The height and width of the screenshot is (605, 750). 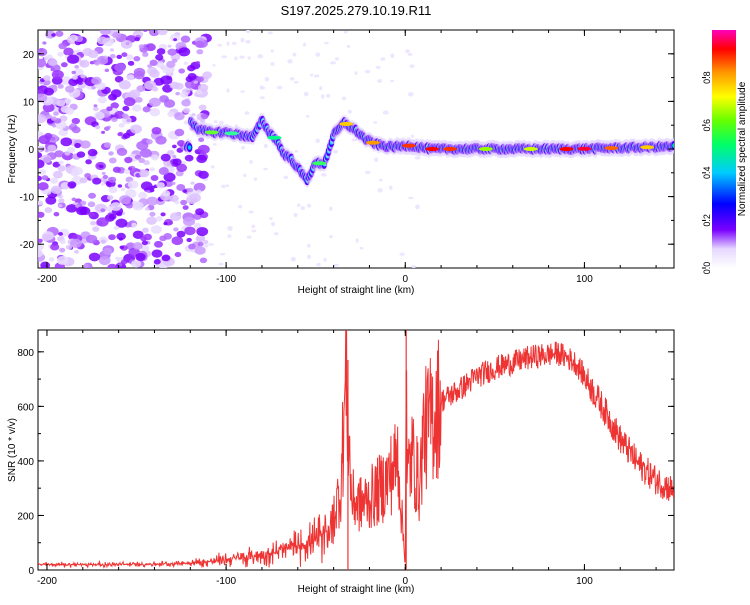 I want to click on ridge-core, so click(x=673, y=145).